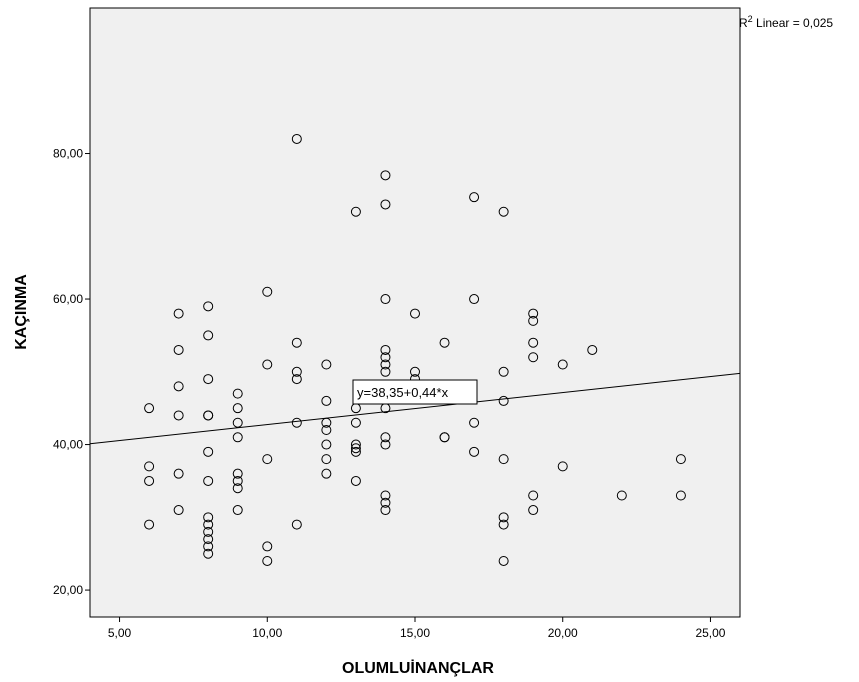  Describe the element at coordinates (710, 633) in the screenshot. I see `x-tick-label: 25,00` at that location.